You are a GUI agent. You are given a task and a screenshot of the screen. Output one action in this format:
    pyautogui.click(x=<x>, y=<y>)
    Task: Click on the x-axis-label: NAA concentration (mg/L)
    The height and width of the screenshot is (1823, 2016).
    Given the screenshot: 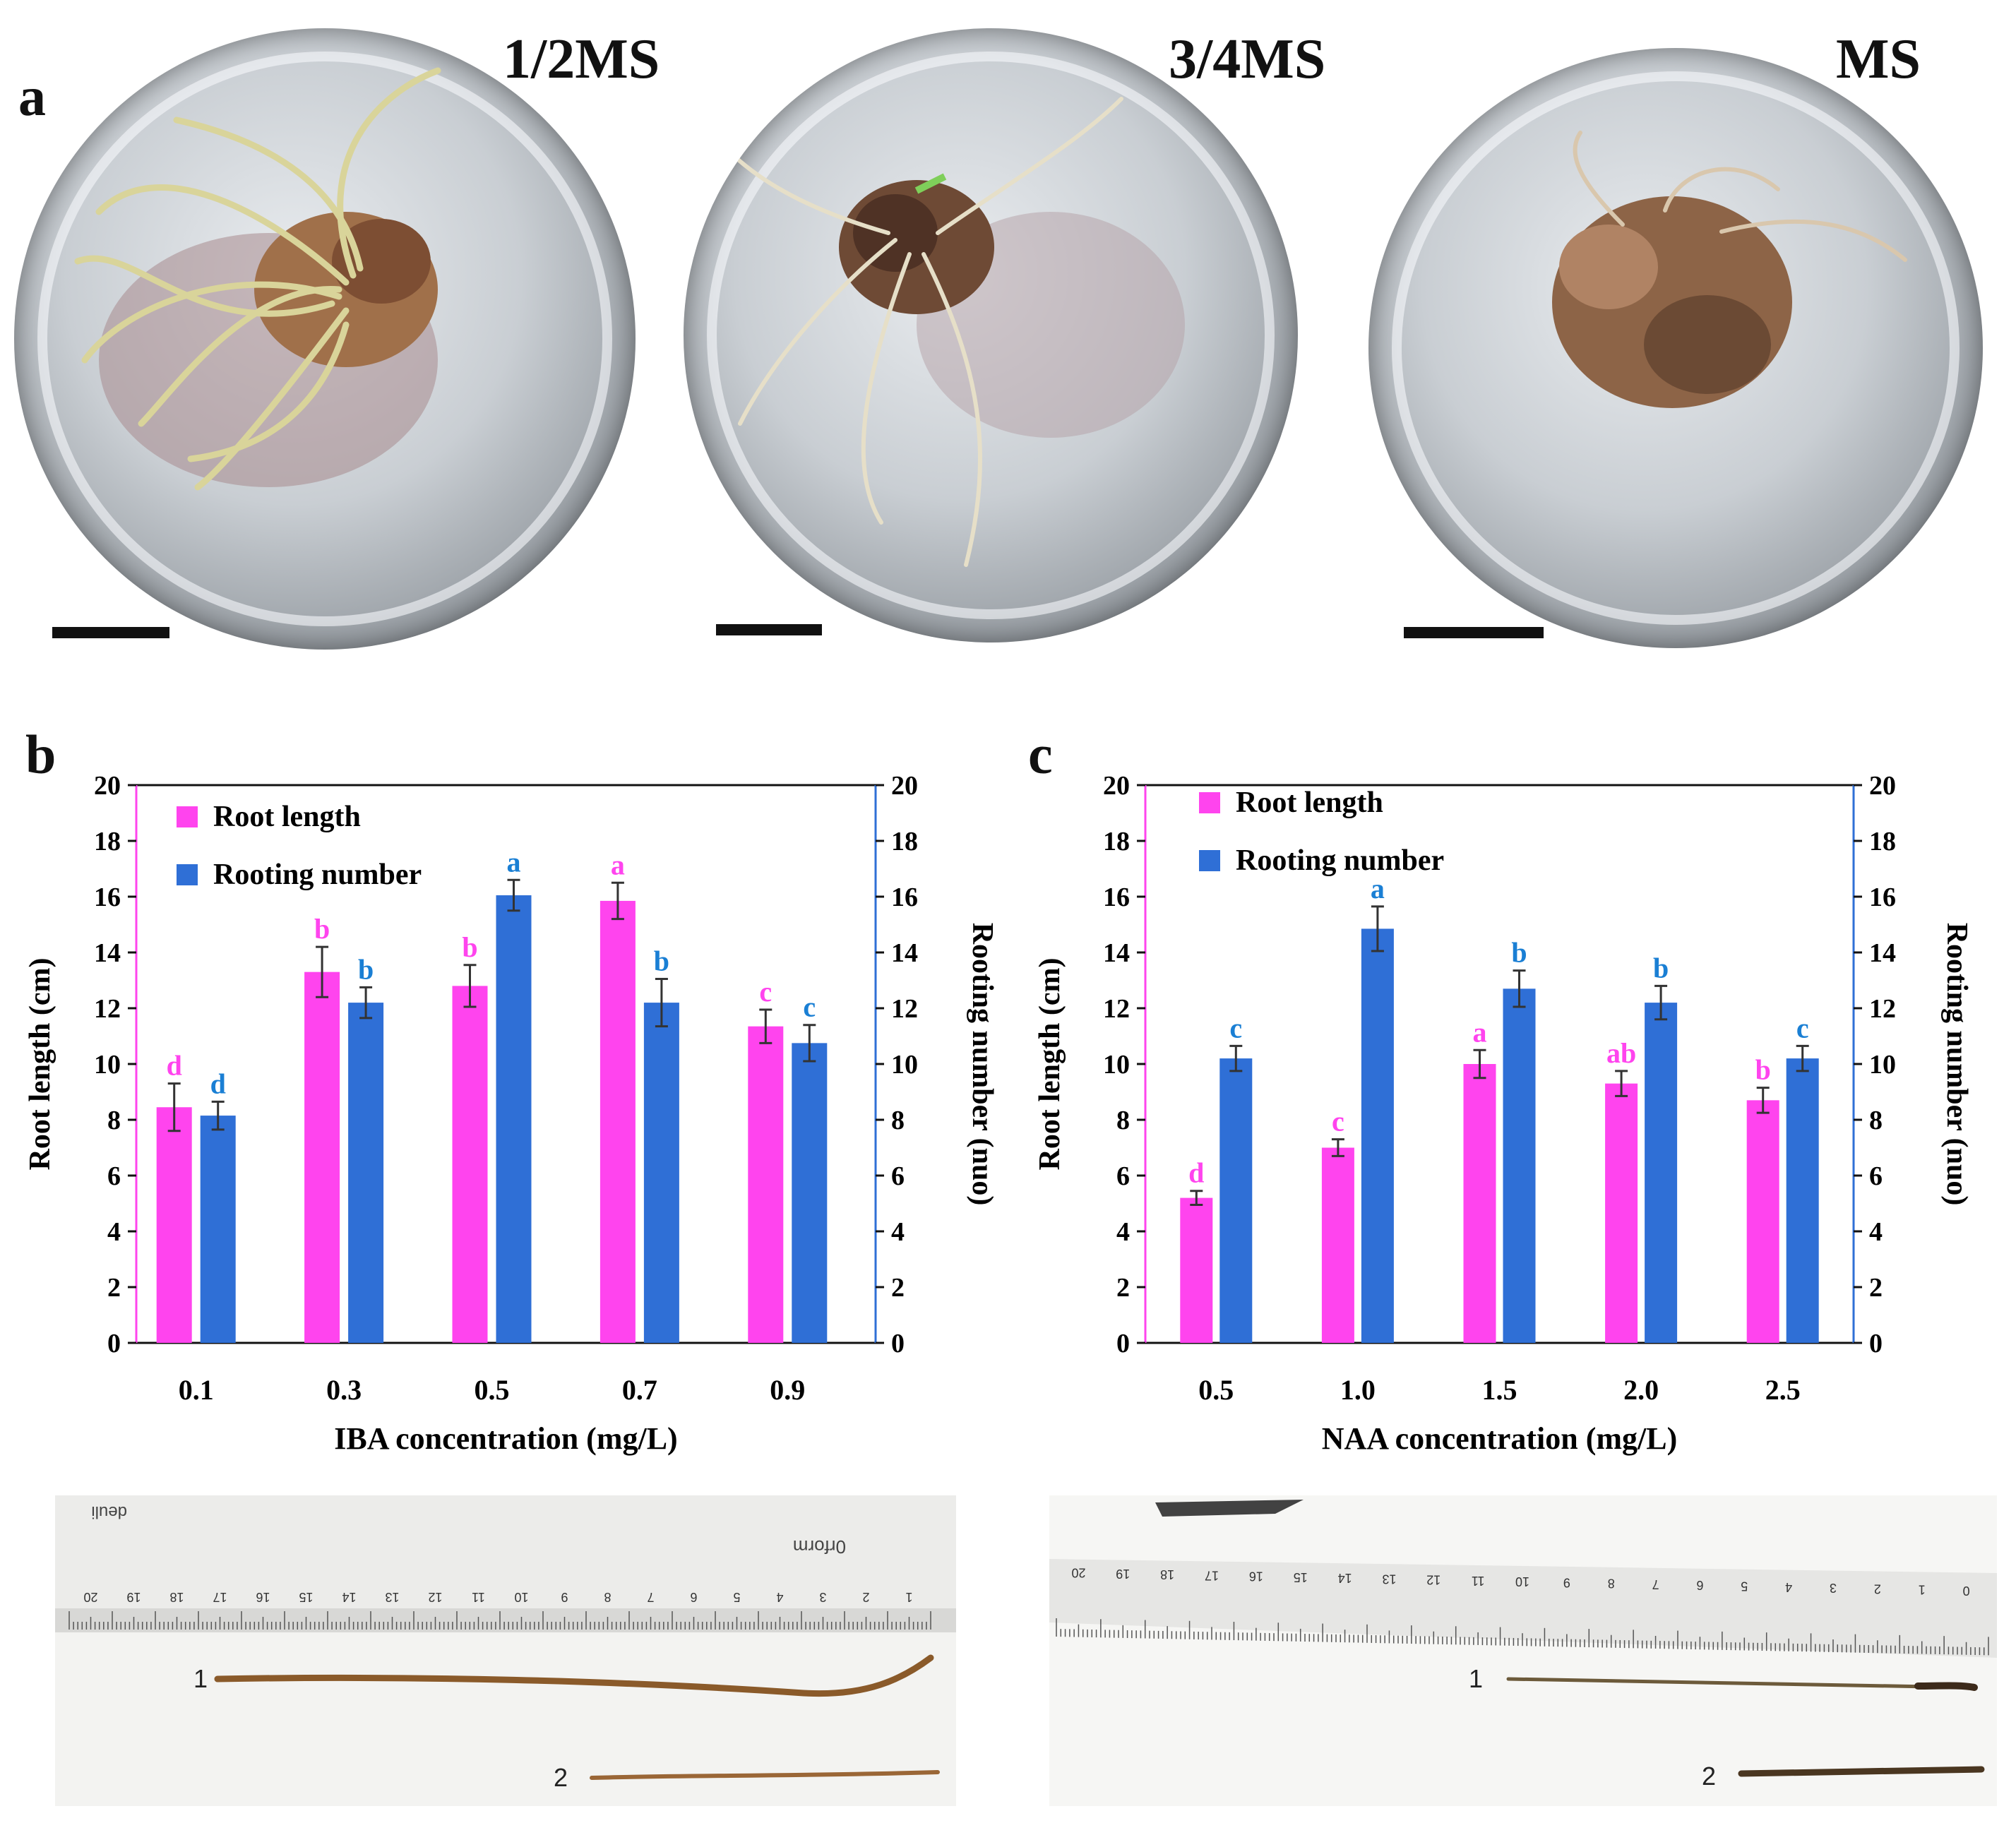 What is the action you would take?
    pyautogui.click(x=1500, y=1438)
    